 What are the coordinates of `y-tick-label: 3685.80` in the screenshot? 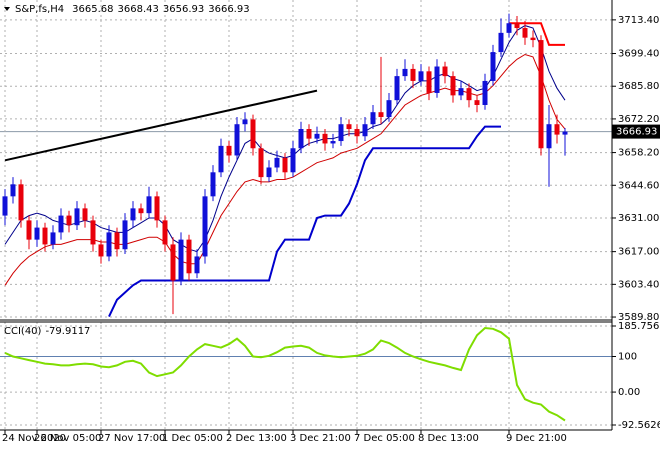 It's located at (638, 86).